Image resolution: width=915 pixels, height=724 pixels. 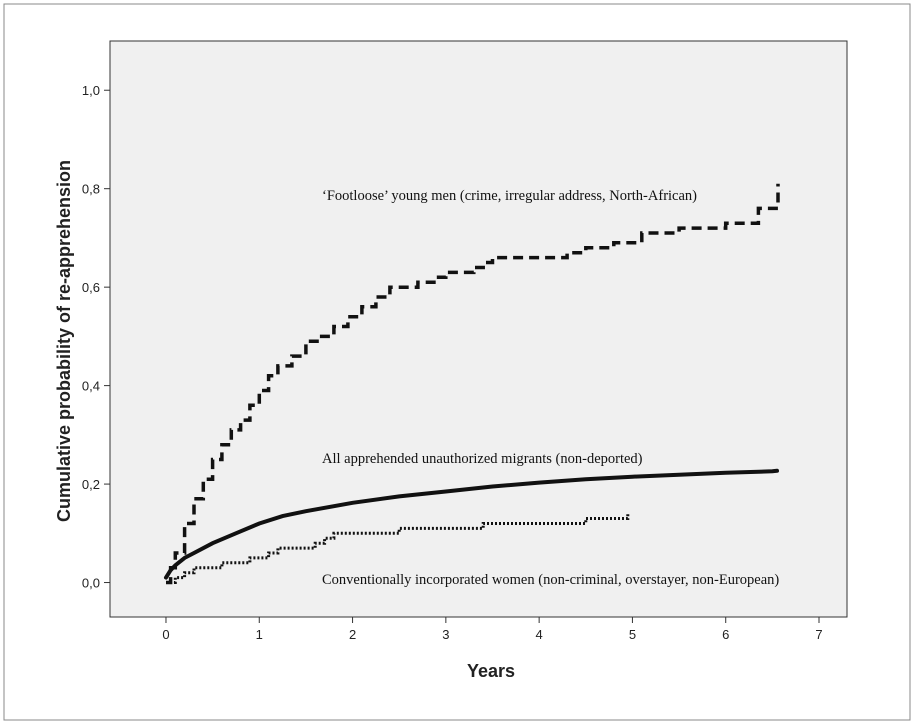 What do you see at coordinates (91, 484) in the screenshot?
I see `y-tick-label: 0,2` at bounding box center [91, 484].